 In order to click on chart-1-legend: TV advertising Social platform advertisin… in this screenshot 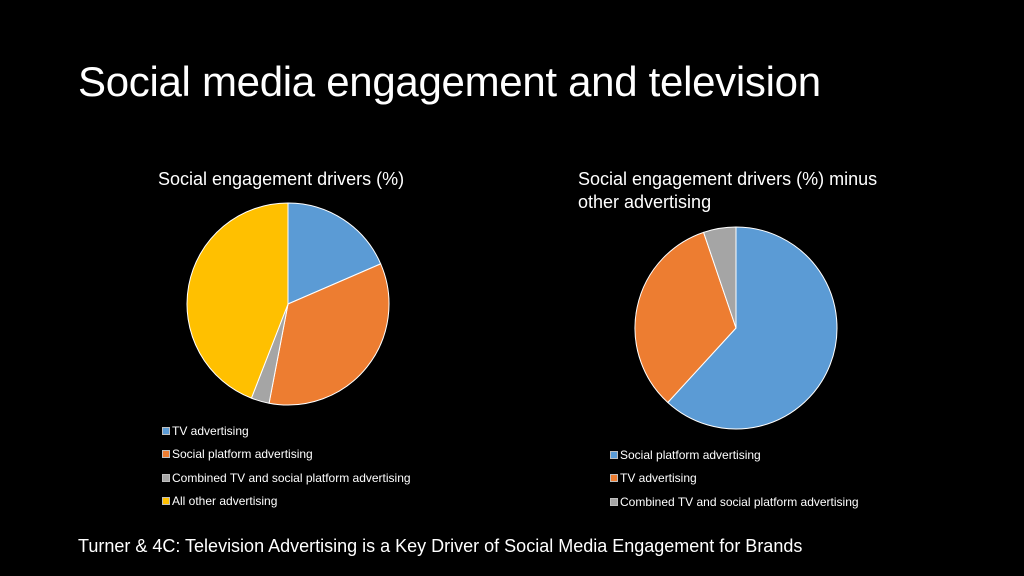, I will do `click(286, 466)`.